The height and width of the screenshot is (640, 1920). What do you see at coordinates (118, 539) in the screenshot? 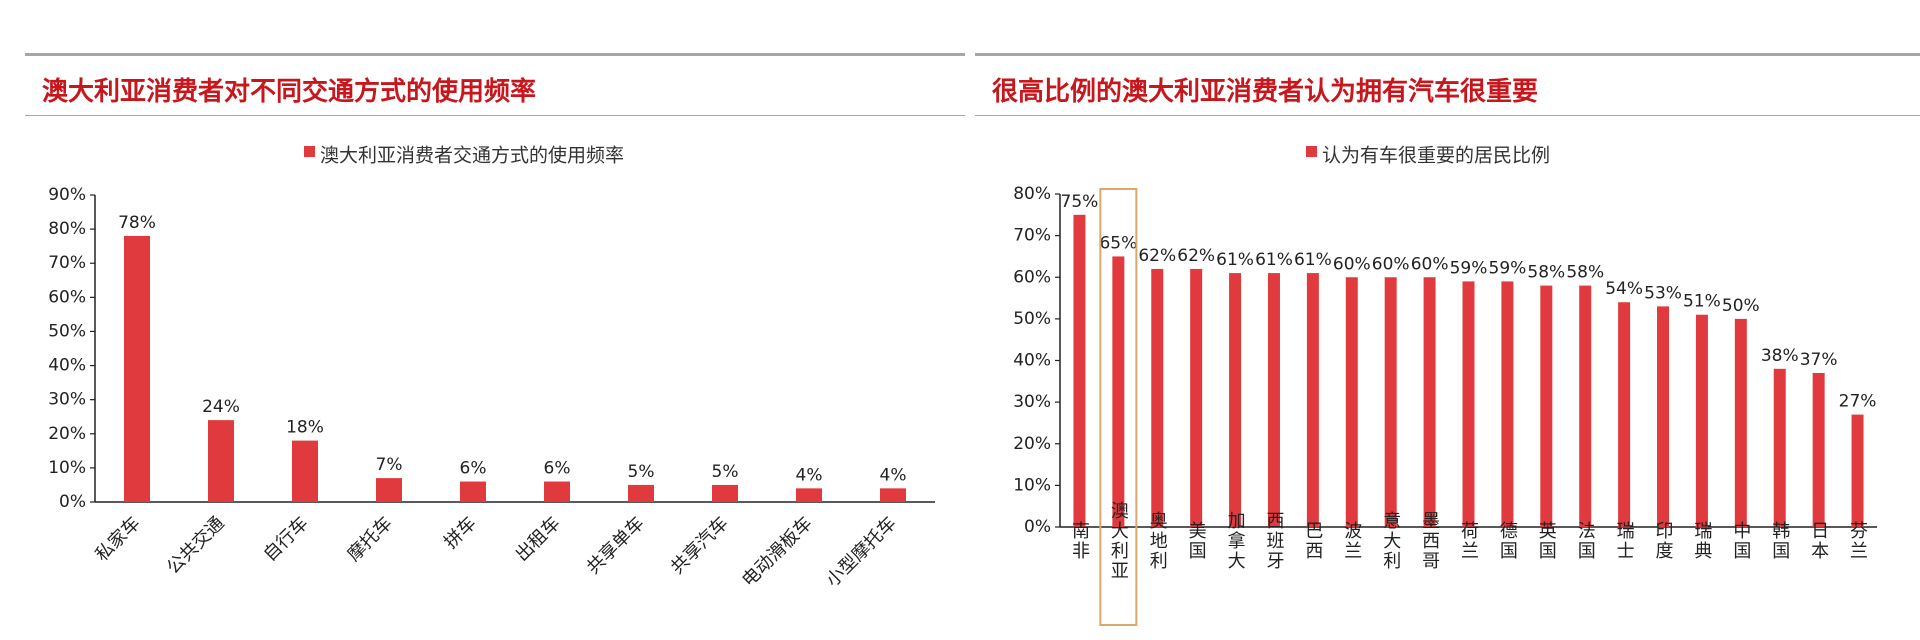
I see `category-label: 私家车` at bounding box center [118, 539].